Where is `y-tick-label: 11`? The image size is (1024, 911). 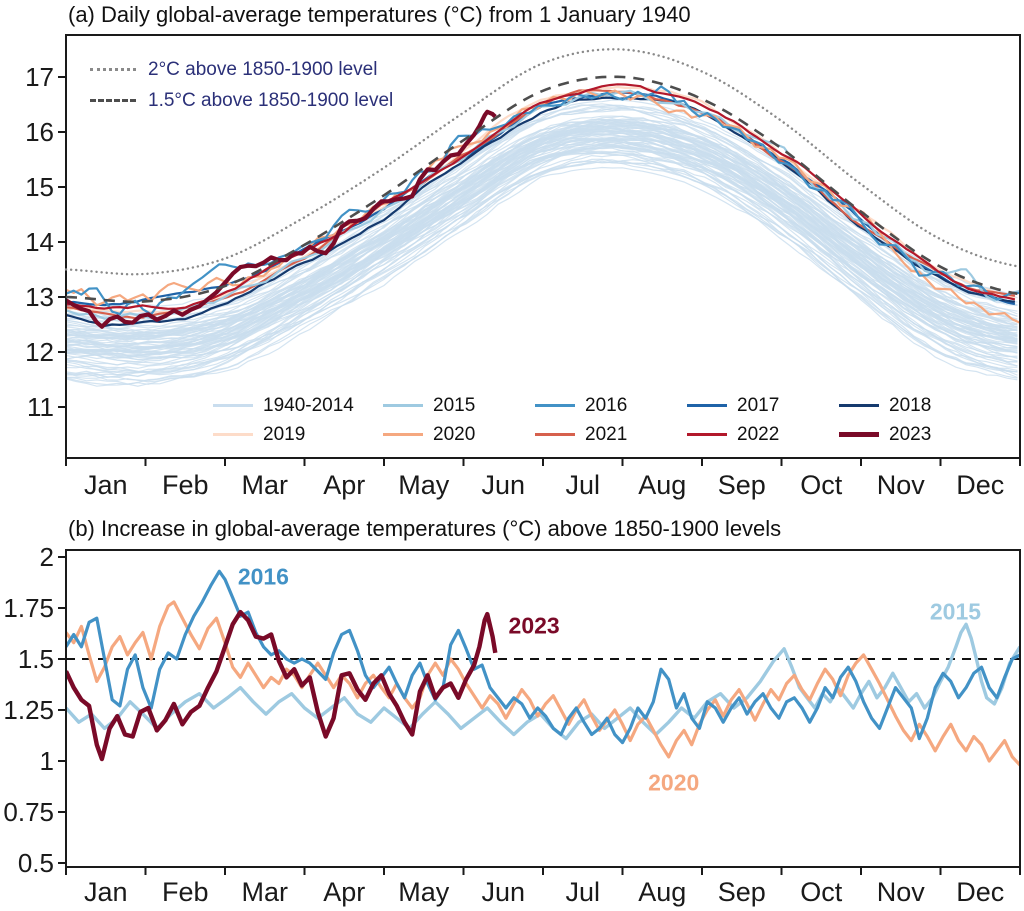 y-tick-label: 11 is located at coordinates (40, 407).